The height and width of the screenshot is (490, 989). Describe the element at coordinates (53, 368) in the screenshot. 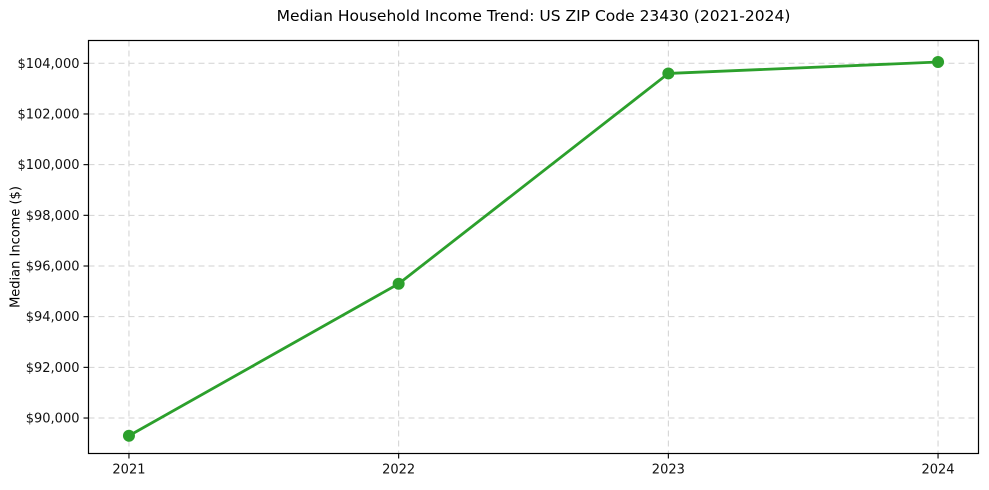

I see `y-tick-label: $92,000` at that location.